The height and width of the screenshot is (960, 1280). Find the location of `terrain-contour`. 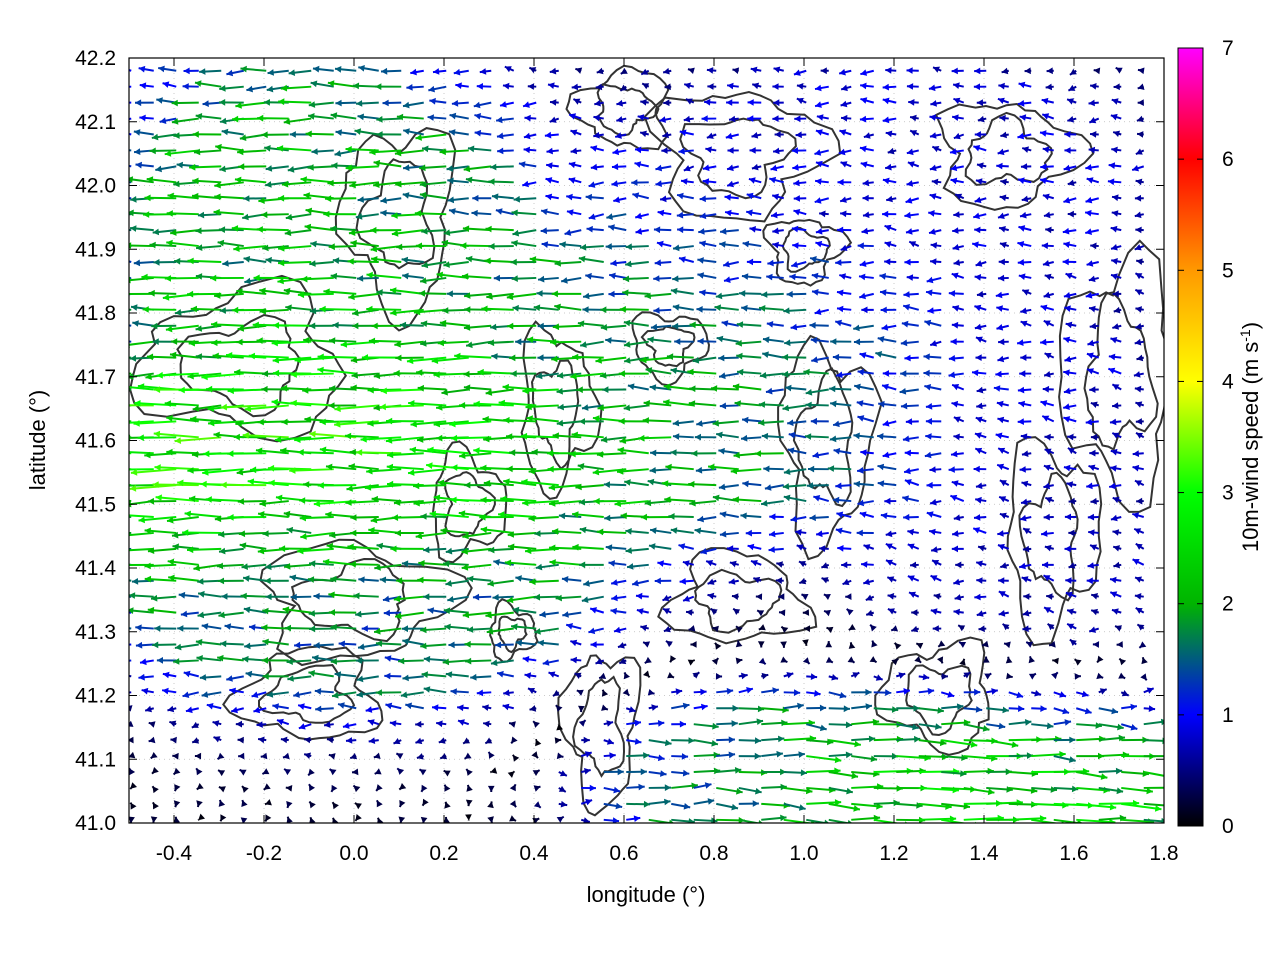

terrain-contour is located at coordinates (512, 634).